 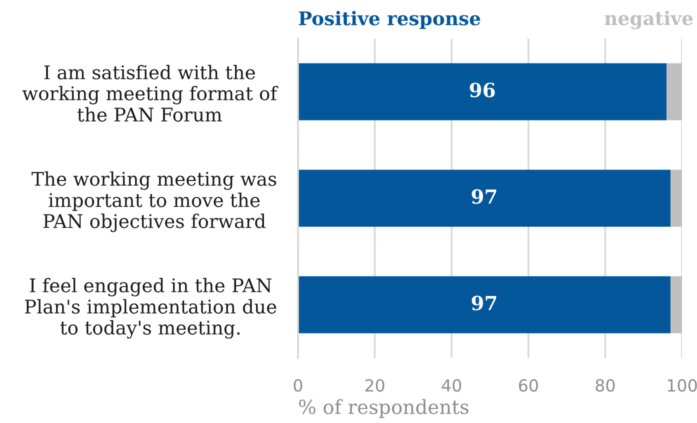 I want to click on y-tick-label: The working meeting was important to move the PAN objectives forward, so click(x=154, y=201).